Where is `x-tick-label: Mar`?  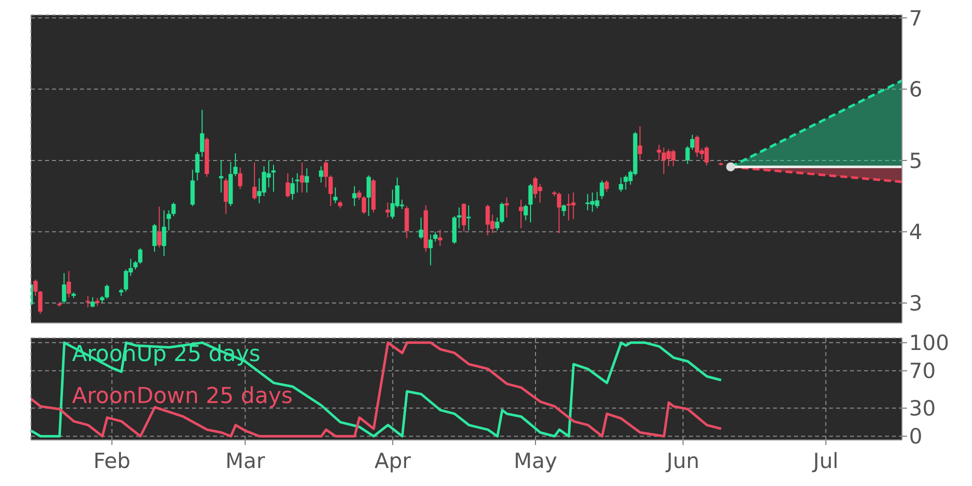 x-tick-label: Mar is located at coordinates (245, 460).